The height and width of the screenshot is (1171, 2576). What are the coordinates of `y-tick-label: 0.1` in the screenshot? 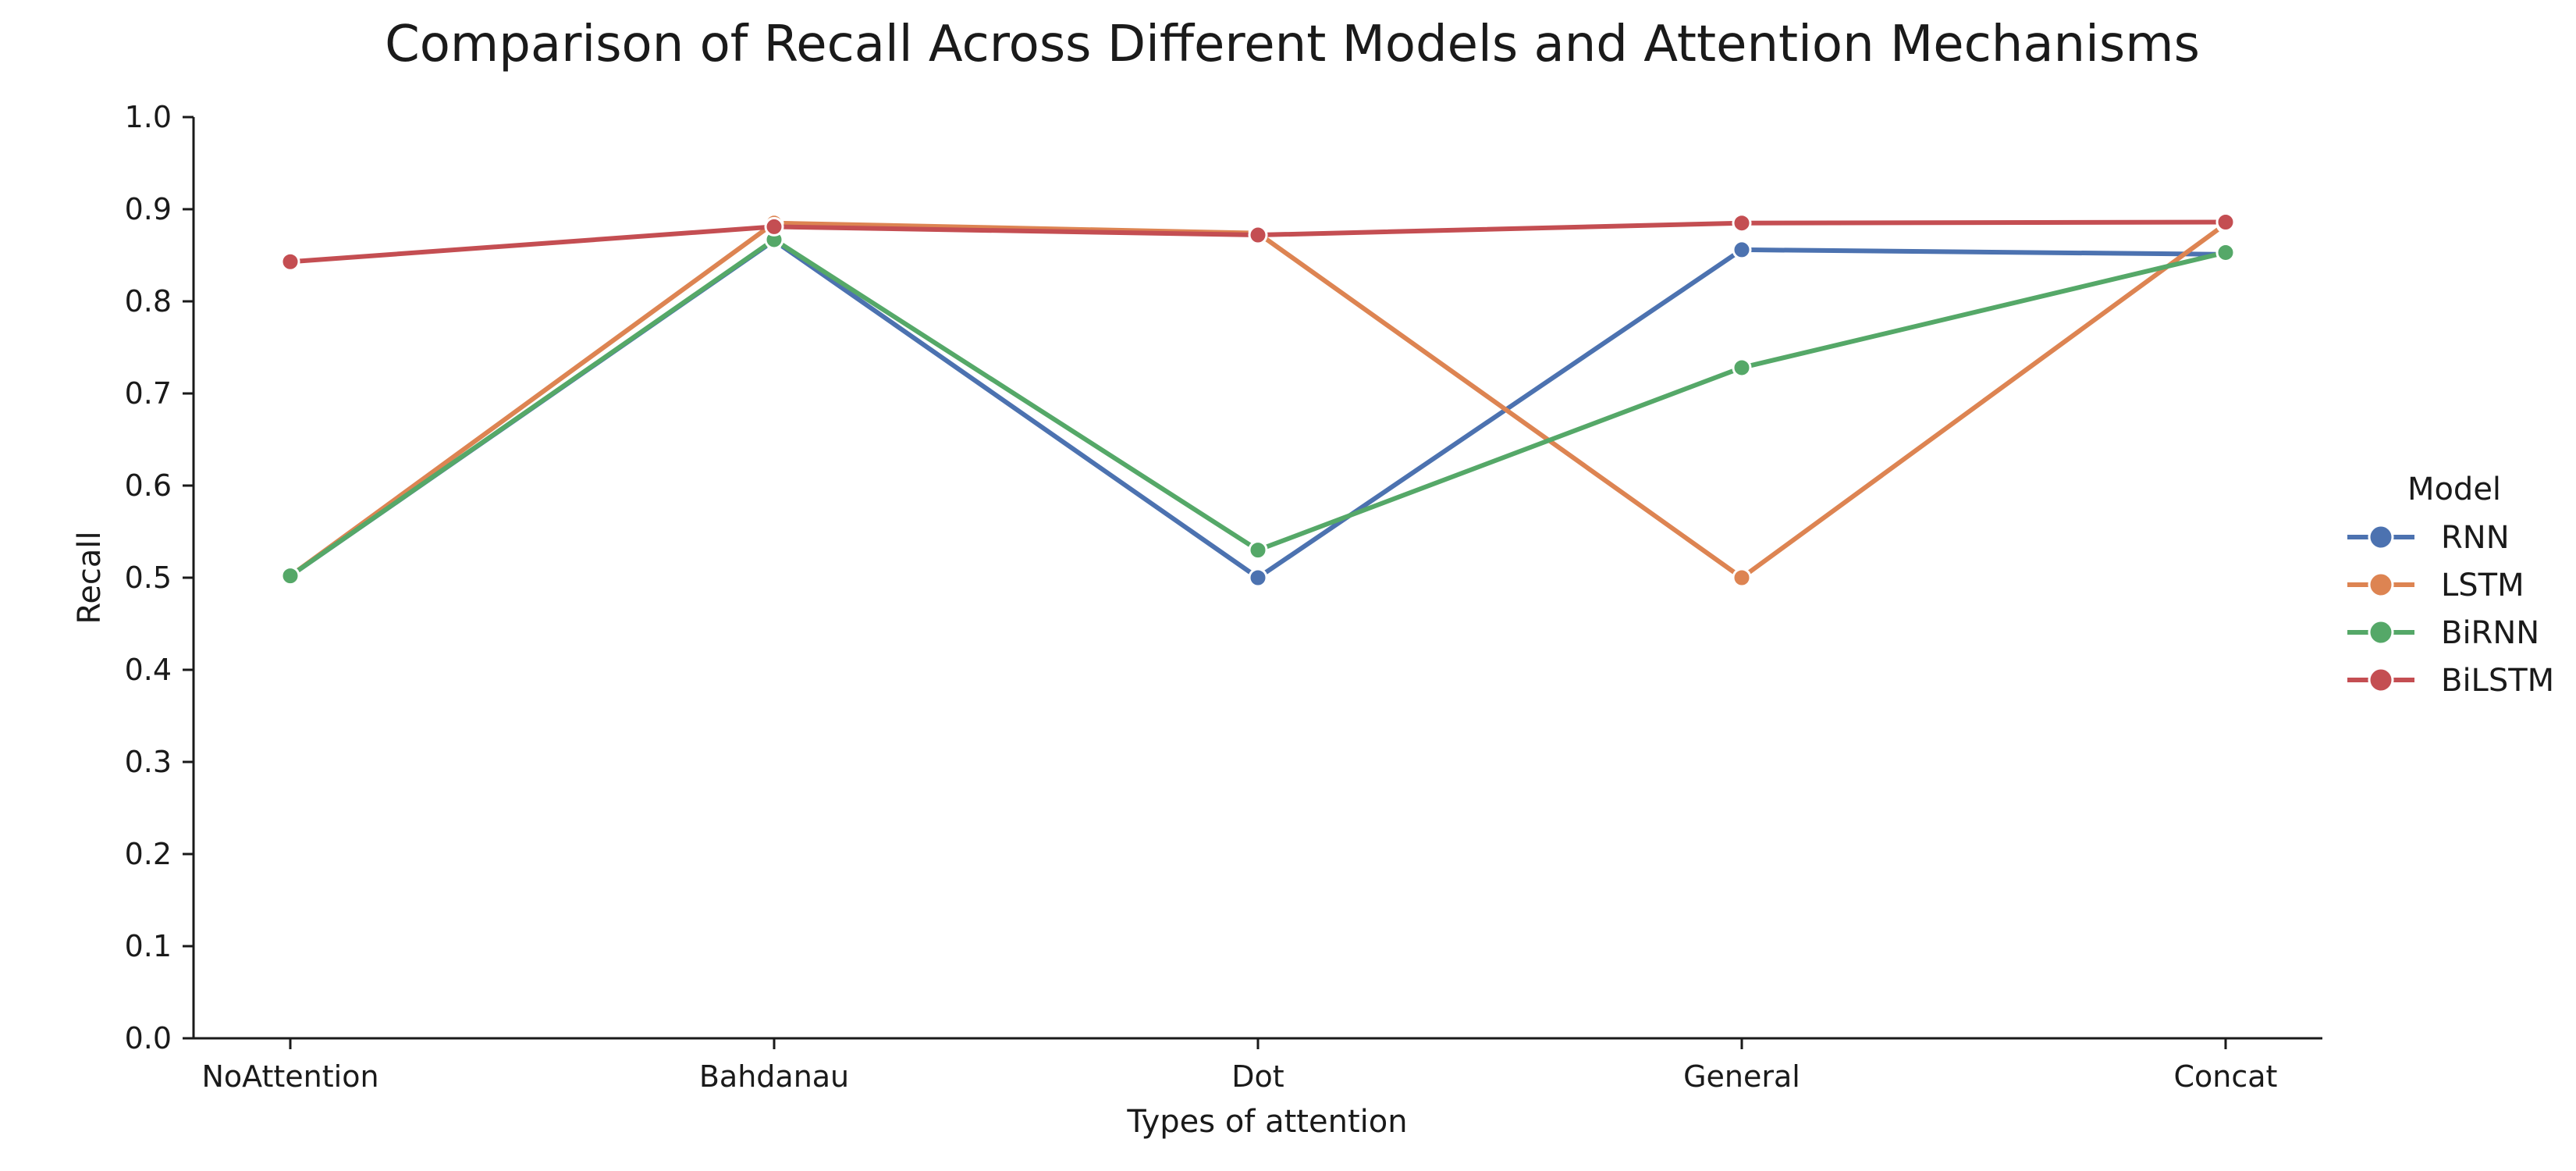 It's located at (148, 946).